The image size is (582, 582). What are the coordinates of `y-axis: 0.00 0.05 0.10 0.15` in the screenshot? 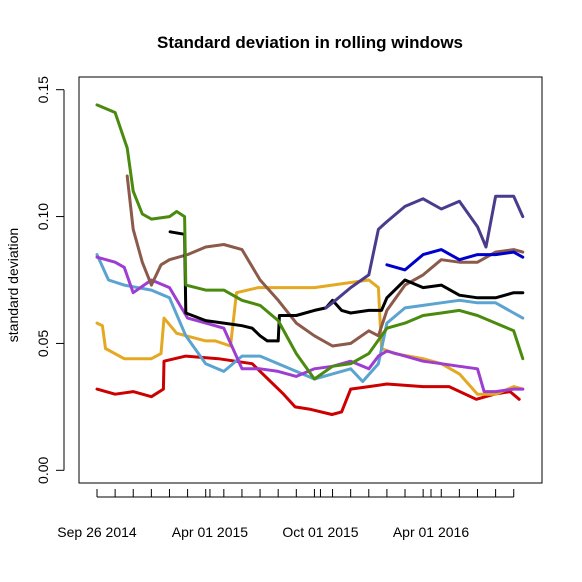 It's located at (50, 280).